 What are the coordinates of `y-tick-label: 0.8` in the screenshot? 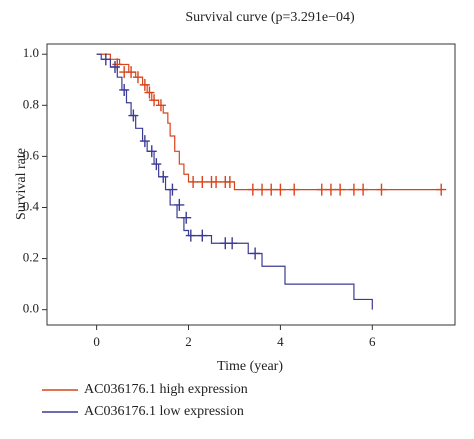 It's located at (31, 103).